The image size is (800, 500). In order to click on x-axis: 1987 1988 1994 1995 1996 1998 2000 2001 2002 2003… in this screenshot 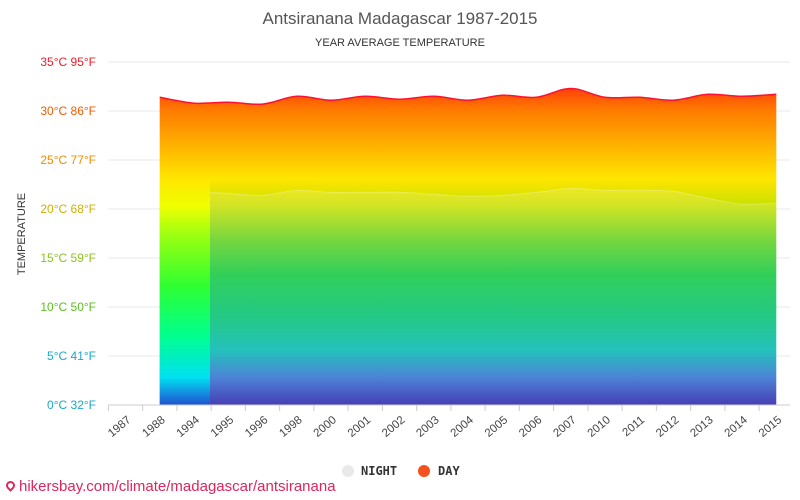, I will do `click(448, 422)`.